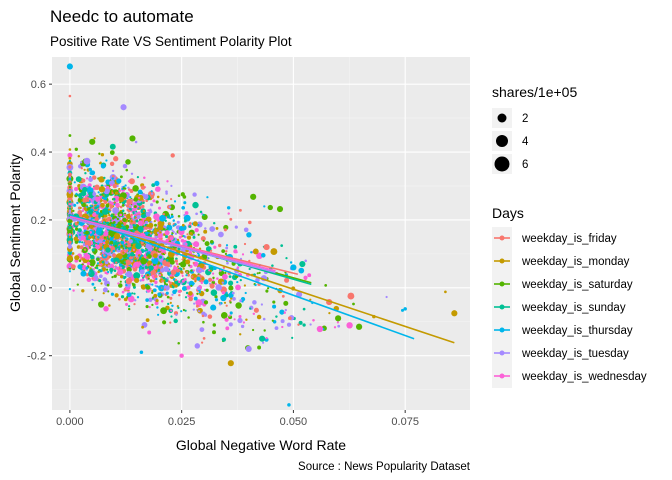 The width and height of the screenshot is (672, 480). I want to click on x-tick-label: 0.075, so click(405, 422).